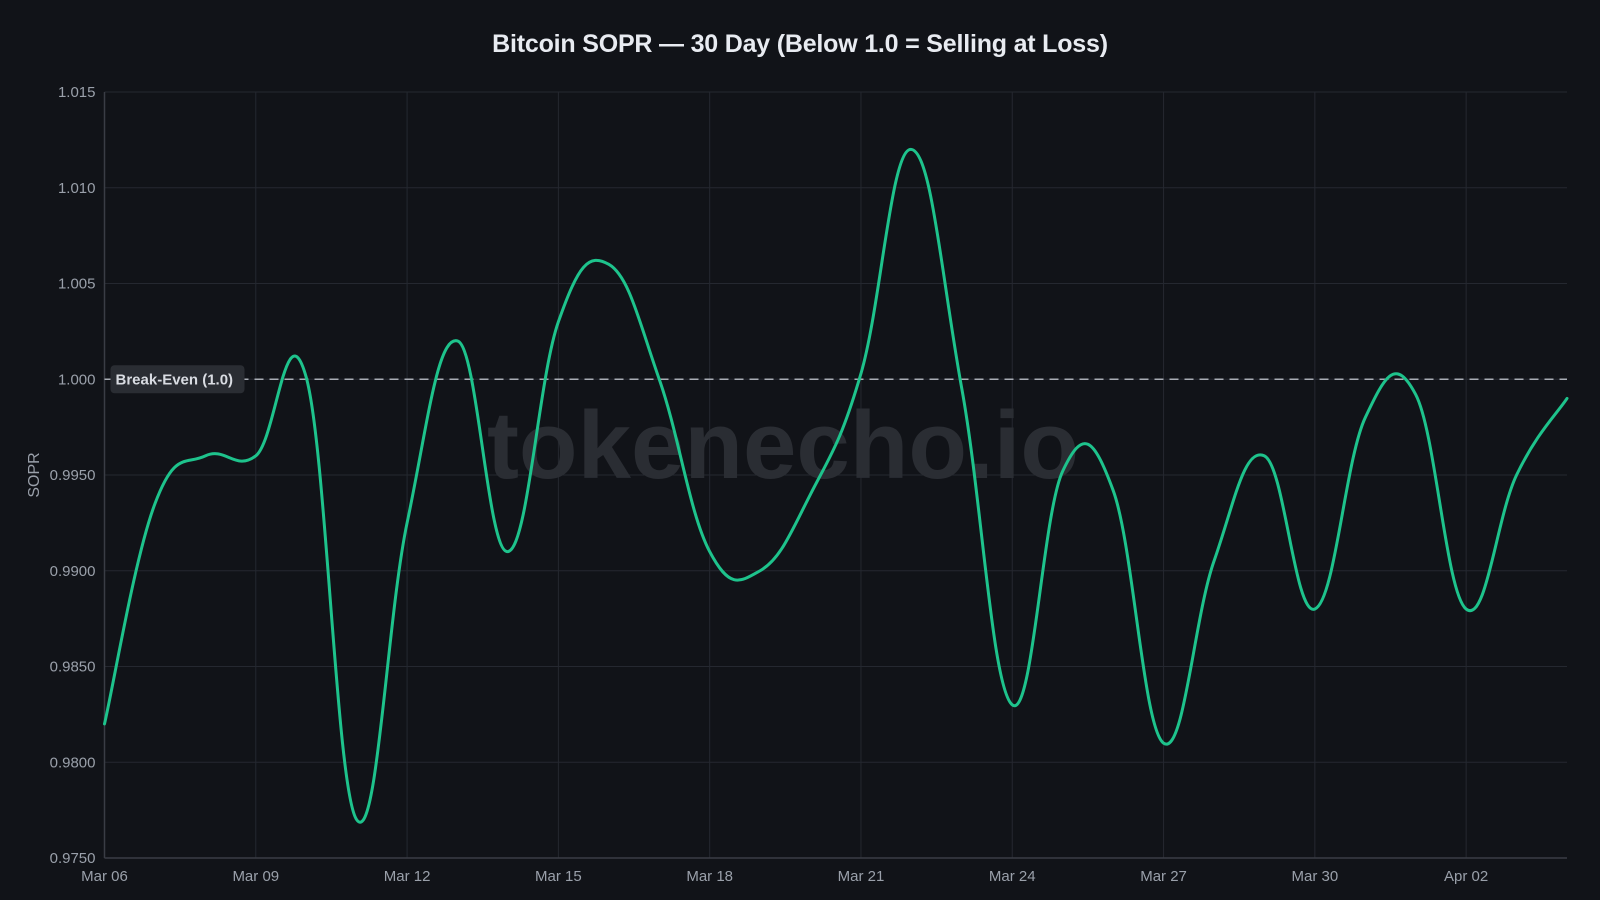  I want to click on y-axis-label: SOPR, so click(34, 474).